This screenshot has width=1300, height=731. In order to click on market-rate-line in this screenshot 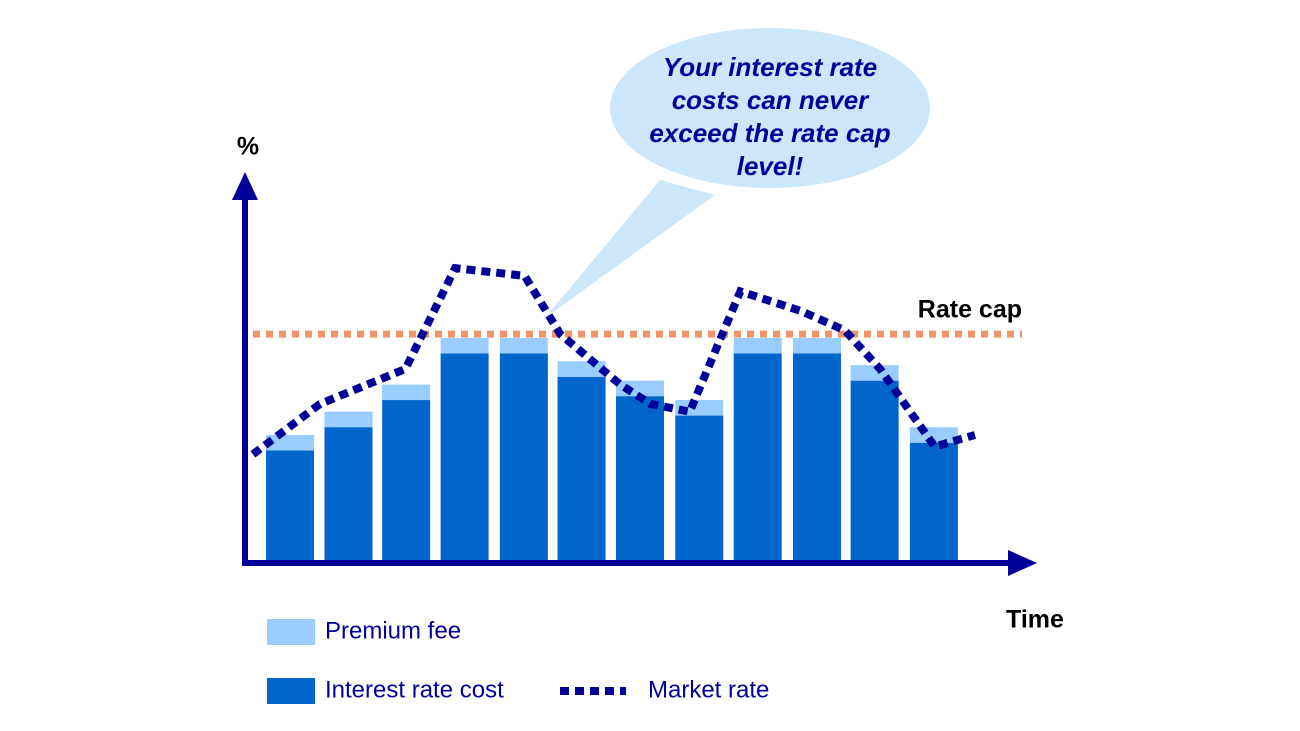, I will do `click(613, 360)`.